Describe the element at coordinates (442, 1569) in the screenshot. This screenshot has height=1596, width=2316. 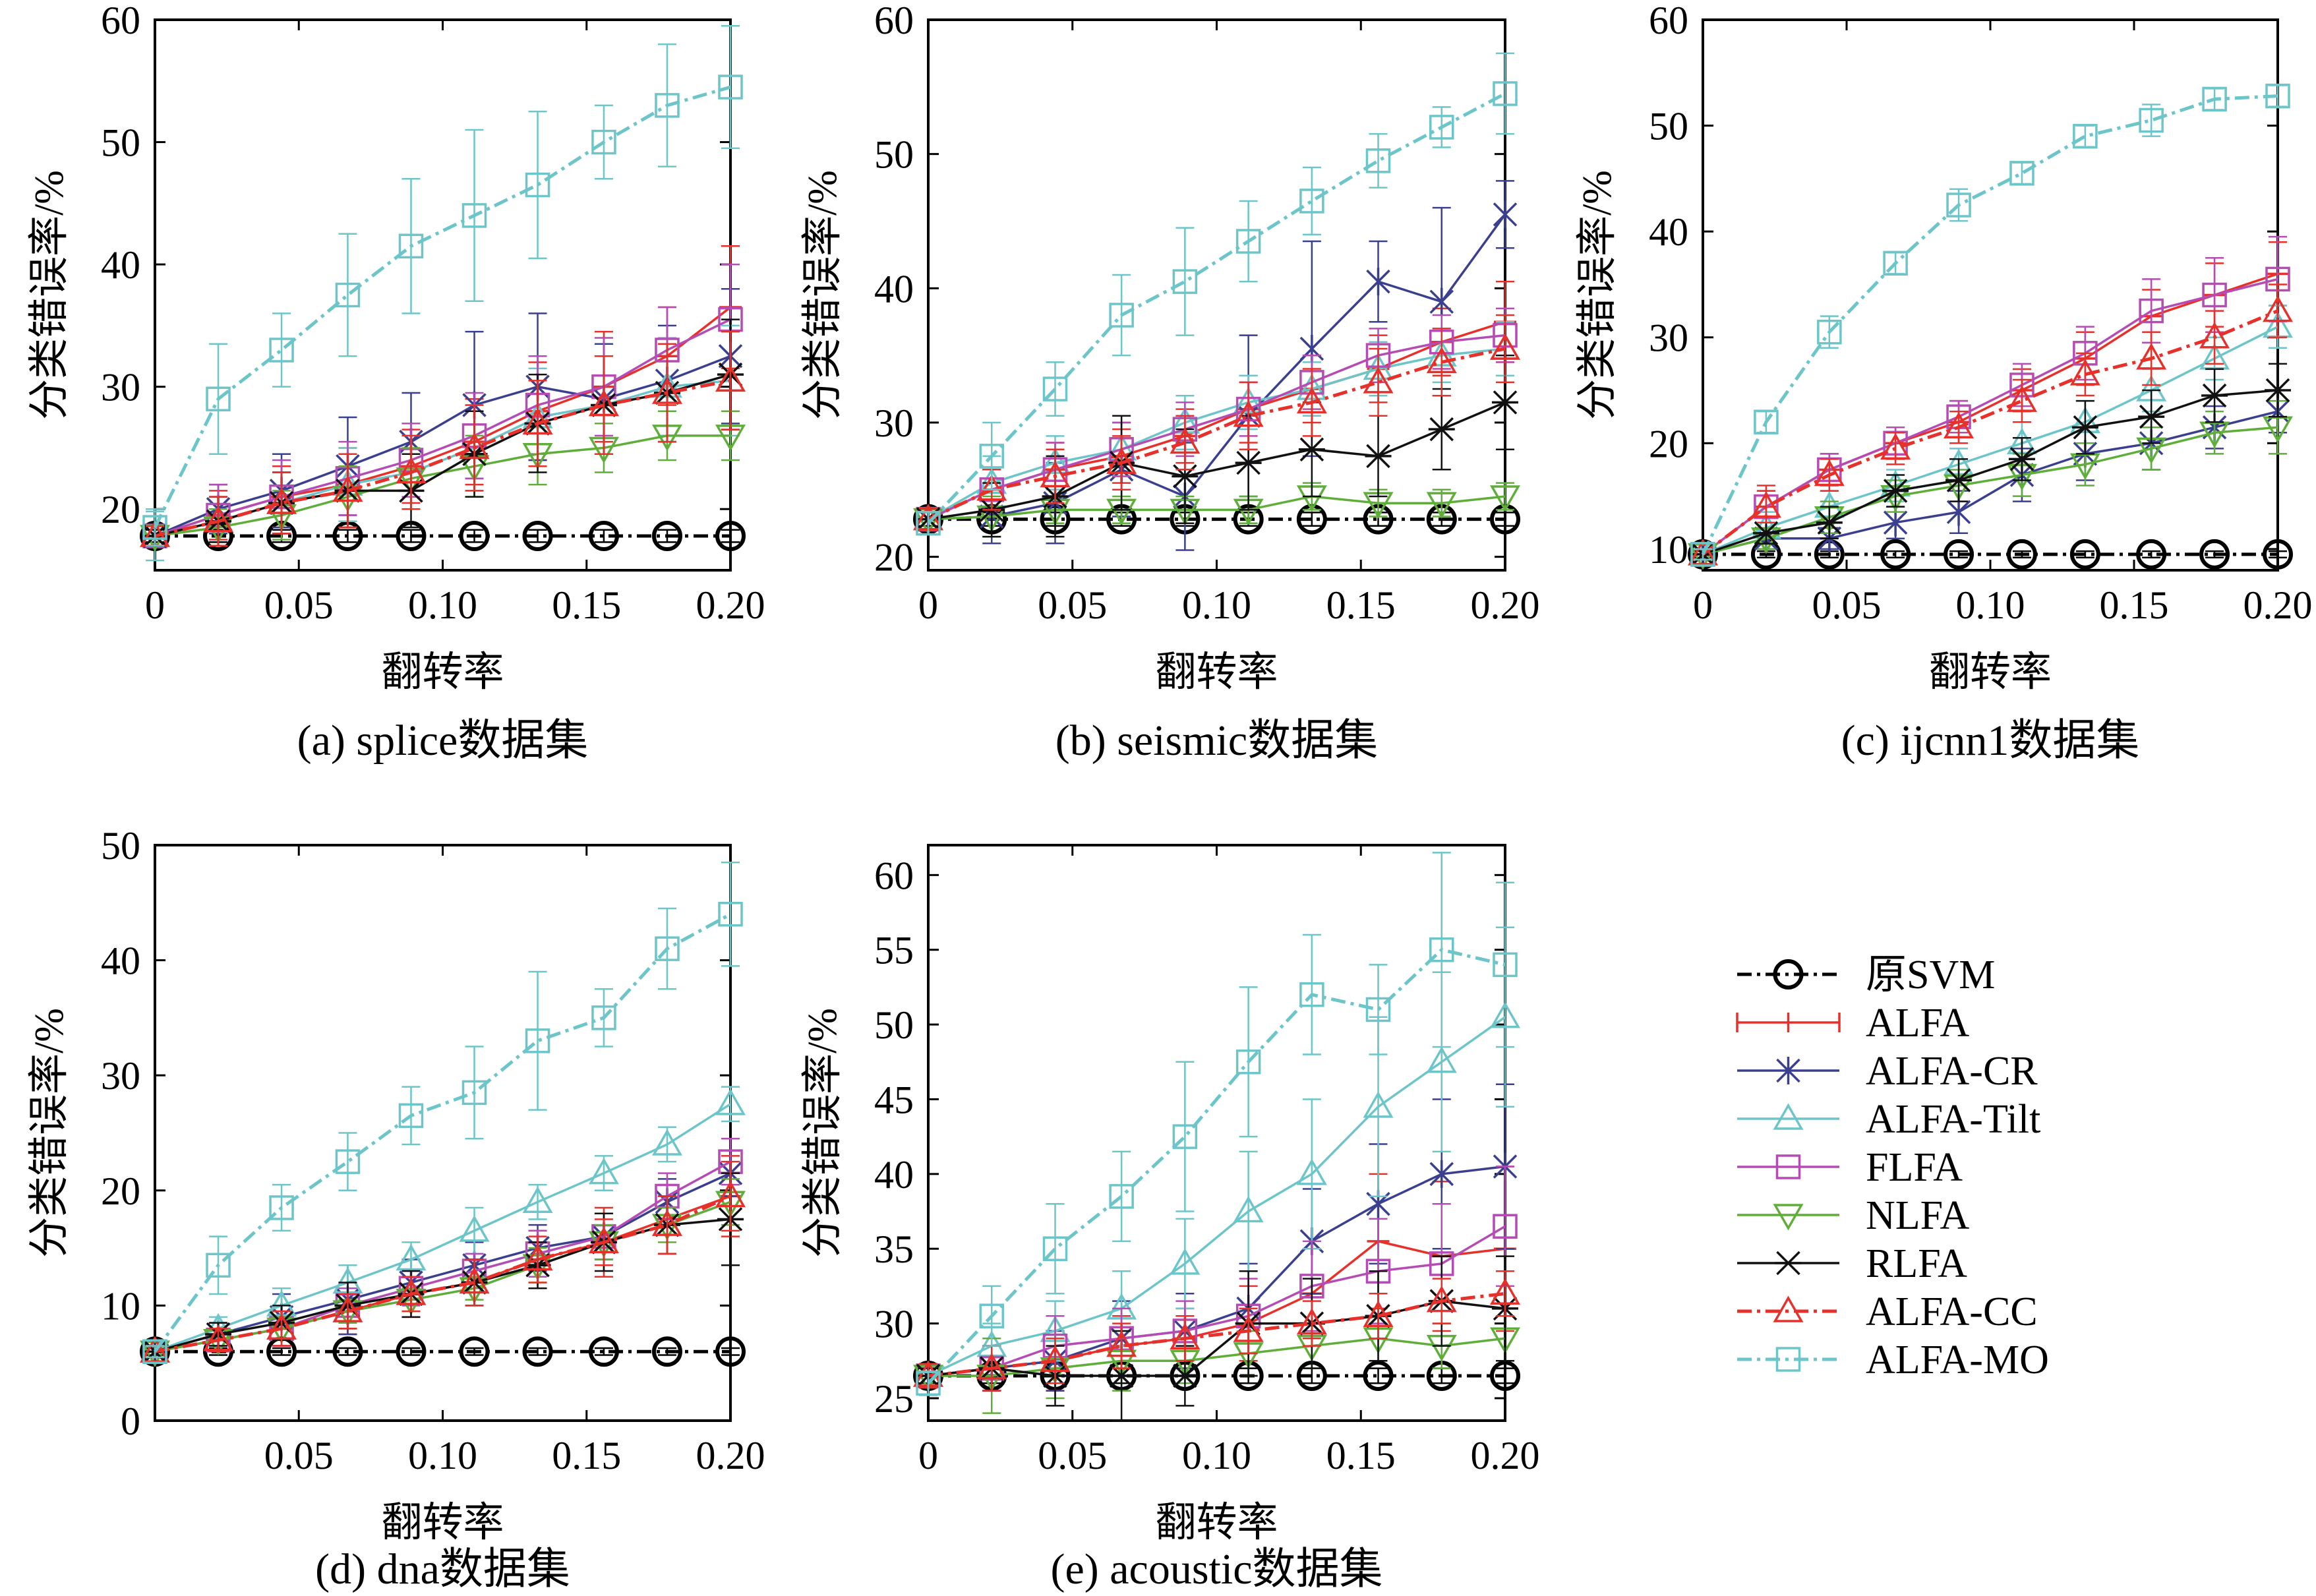
I see `panel-caption: (d) dna数据集` at that location.